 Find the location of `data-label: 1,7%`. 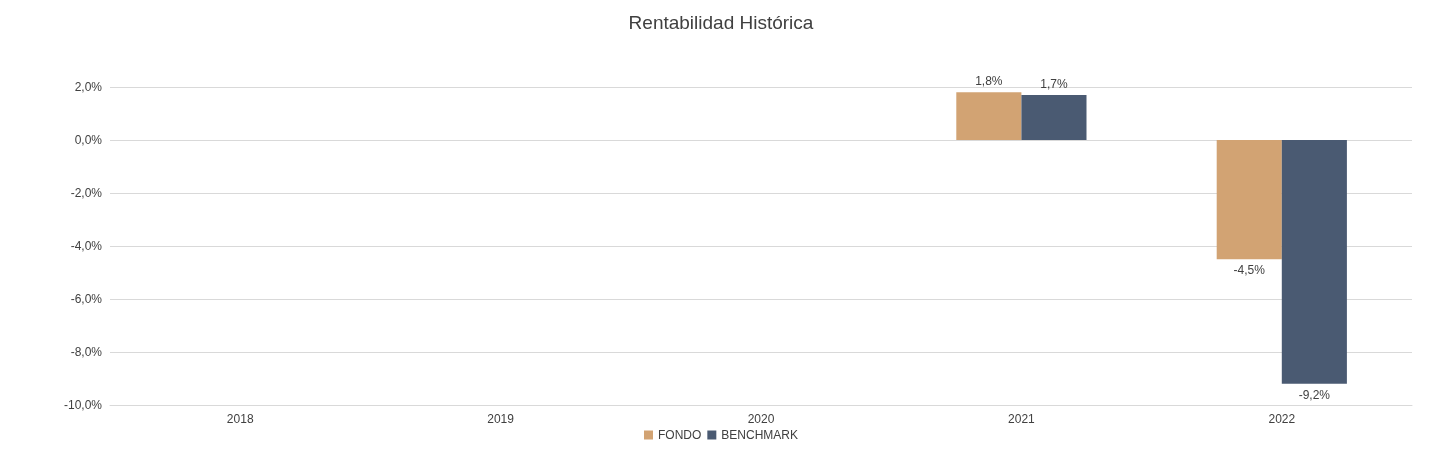

data-label: 1,7% is located at coordinates (1054, 83).